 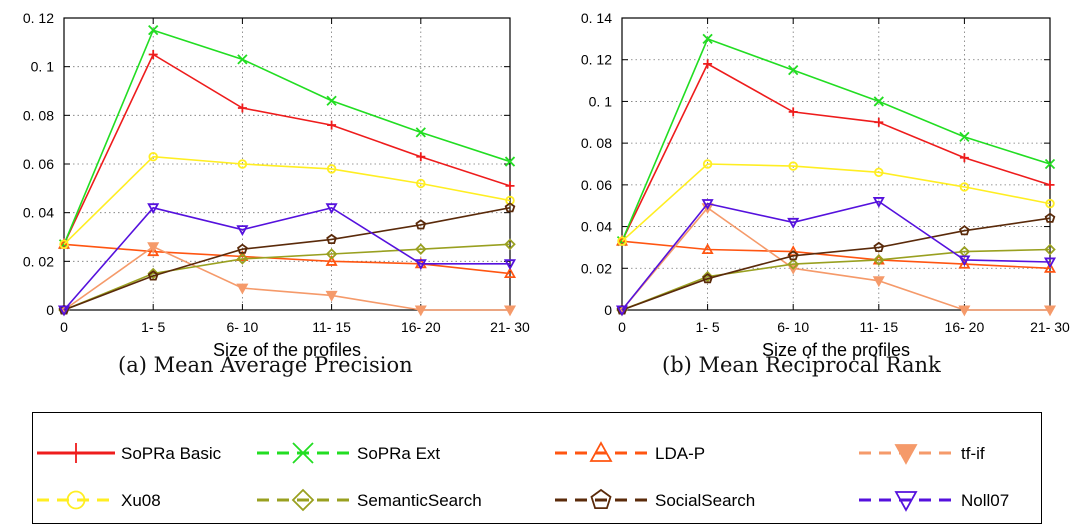 What do you see at coordinates (985, 500) in the screenshot?
I see `legend-label: Noll07` at bounding box center [985, 500].